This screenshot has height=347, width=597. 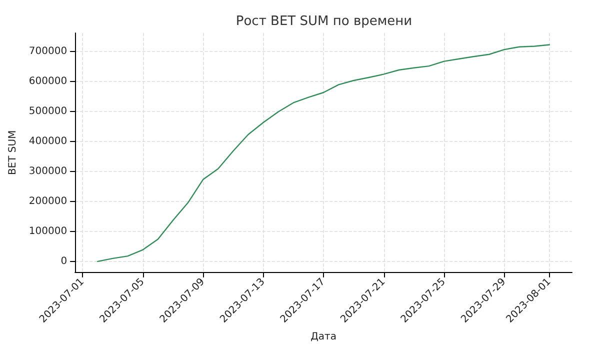 I want to click on y-axis-title: BET SUM, so click(x=13, y=153).